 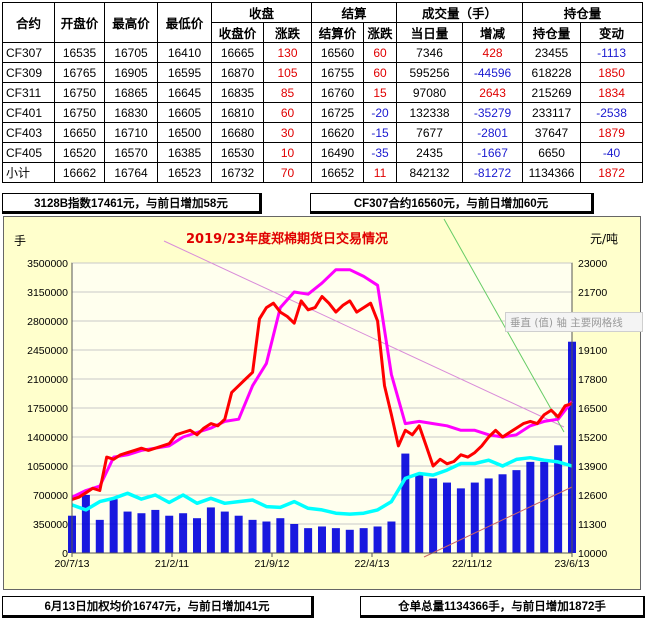 I want to click on cell-high: 16705, so click(x=131, y=52).